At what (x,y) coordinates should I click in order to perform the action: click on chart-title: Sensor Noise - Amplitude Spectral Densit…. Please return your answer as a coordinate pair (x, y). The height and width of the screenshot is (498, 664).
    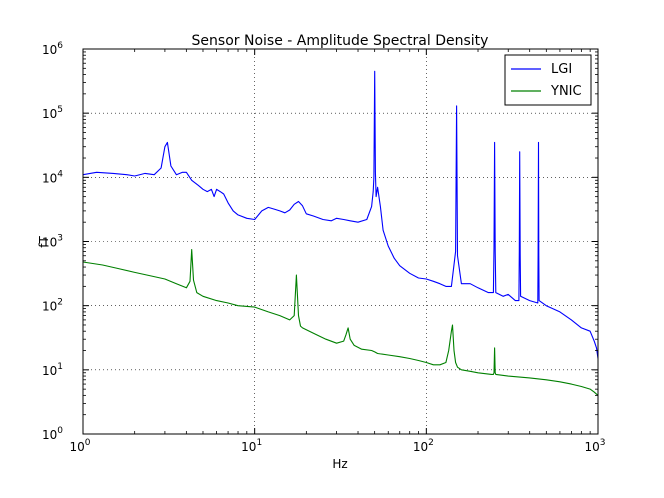
    Looking at the image, I should click on (340, 41).